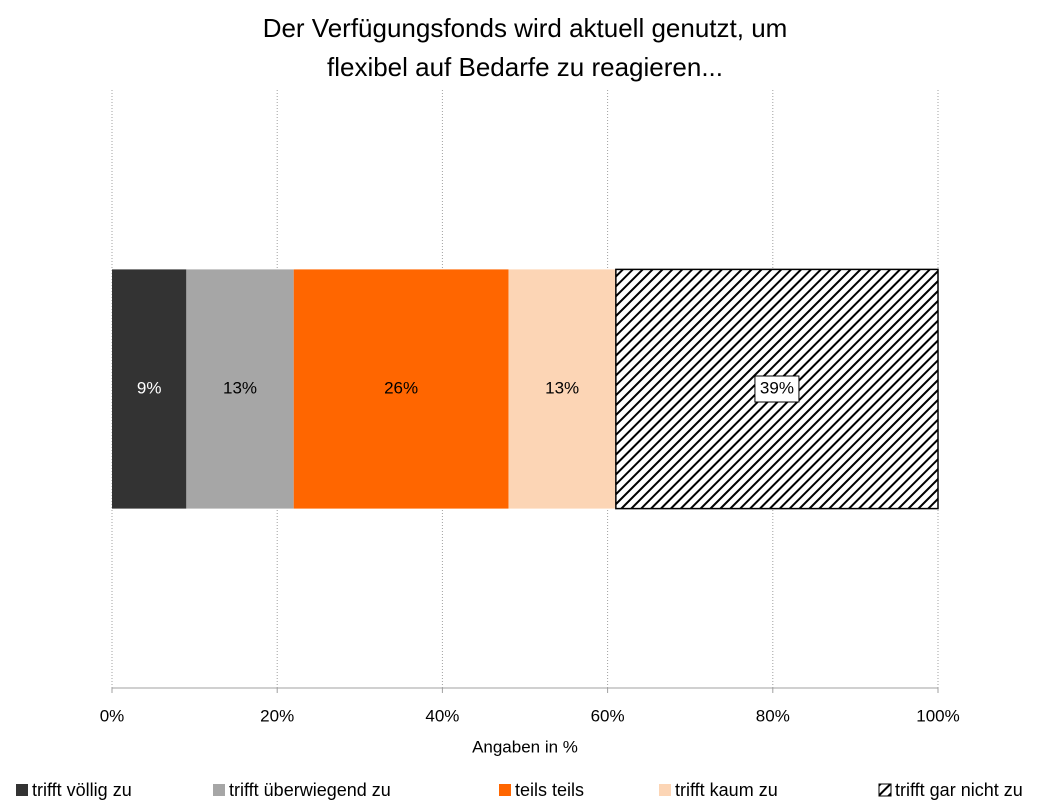 This screenshot has height=800, width=1050. What do you see at coordinates (112, 715) in the screenshot?
I see `x-tick-label: 0%` at bounding box center [112, 715].